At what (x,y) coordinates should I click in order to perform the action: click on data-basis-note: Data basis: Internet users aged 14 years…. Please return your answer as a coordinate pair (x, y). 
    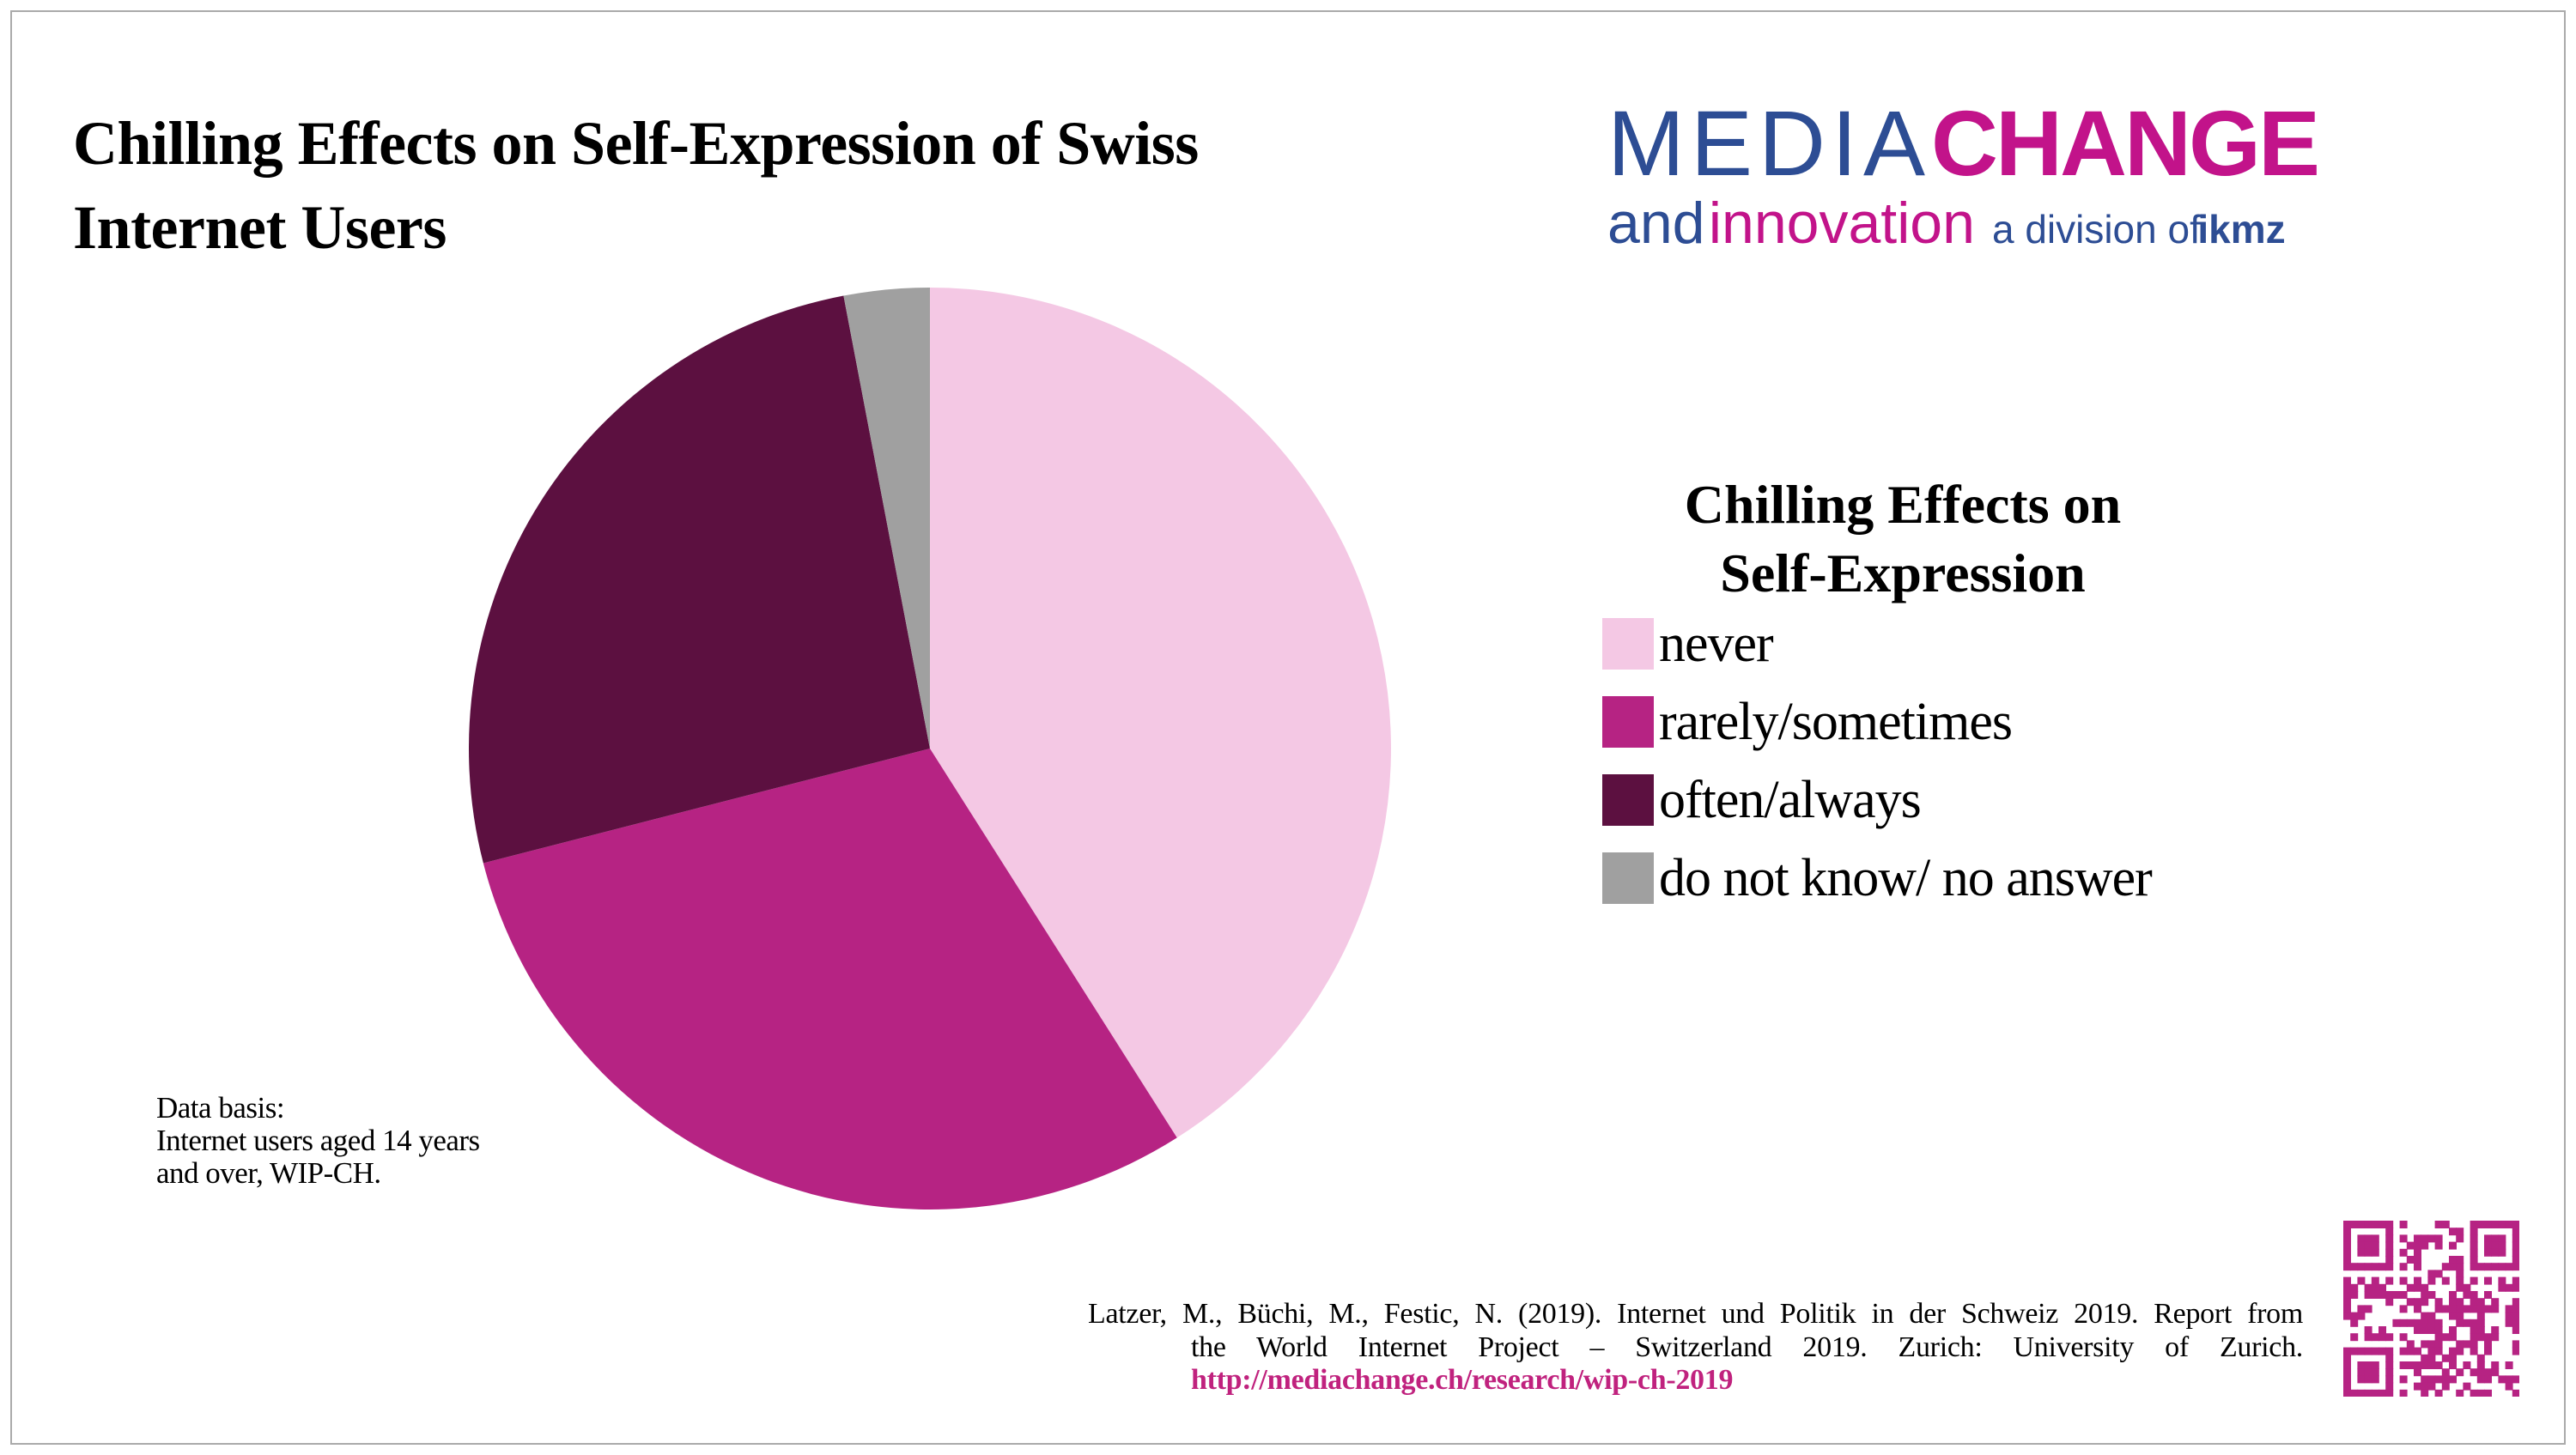
    Looking at the image, I should click on (318, 1141).